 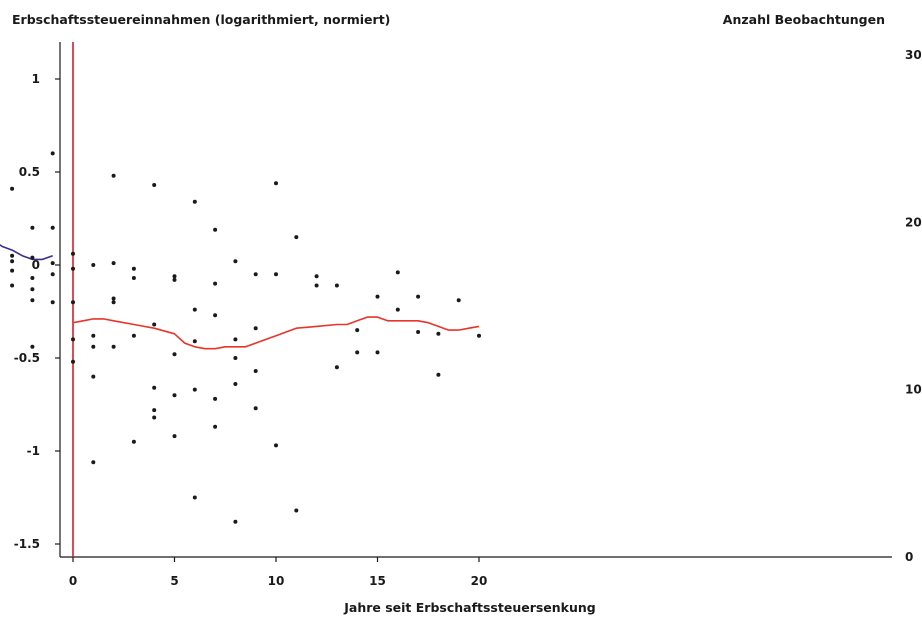 I want to click on y-tick-label: -1.5, so click(x=27, y=544).